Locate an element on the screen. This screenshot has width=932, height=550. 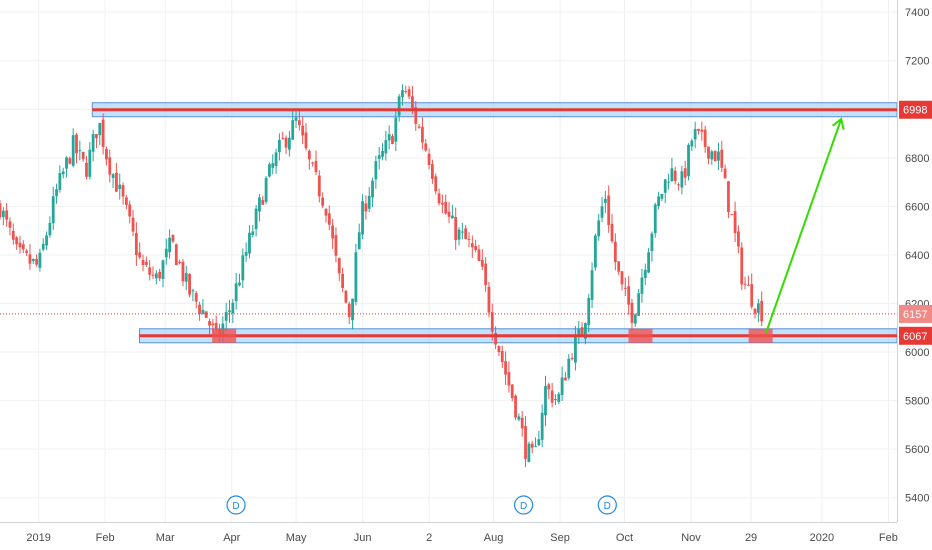
x-tick-label: 2 is located at coordinates (429, 538).